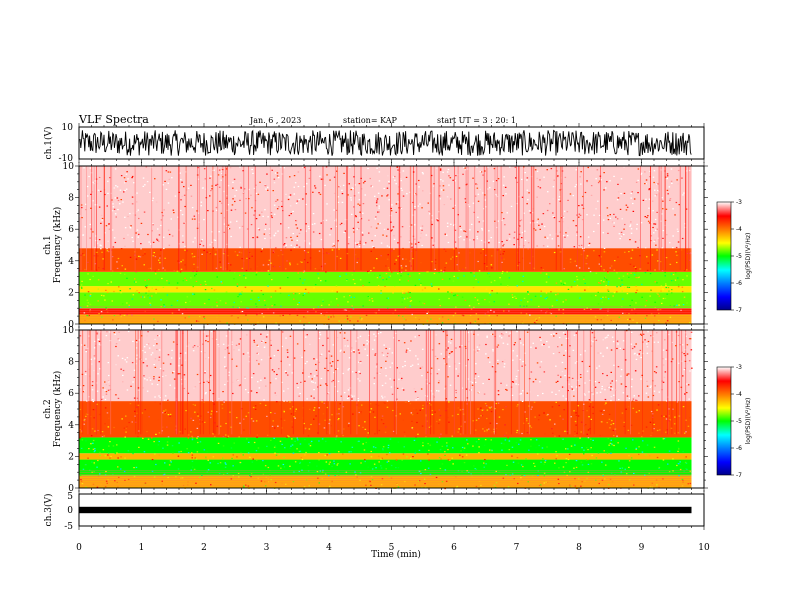  What do you see at coordinates (376, 526) in the screenshot?
I see `ch3-waveform-panel: 5 0 -5 ch.3(V) 0 1 2 3 4 5 6 7 8 9 10 Time (min)` at bounding box center [376, 526].